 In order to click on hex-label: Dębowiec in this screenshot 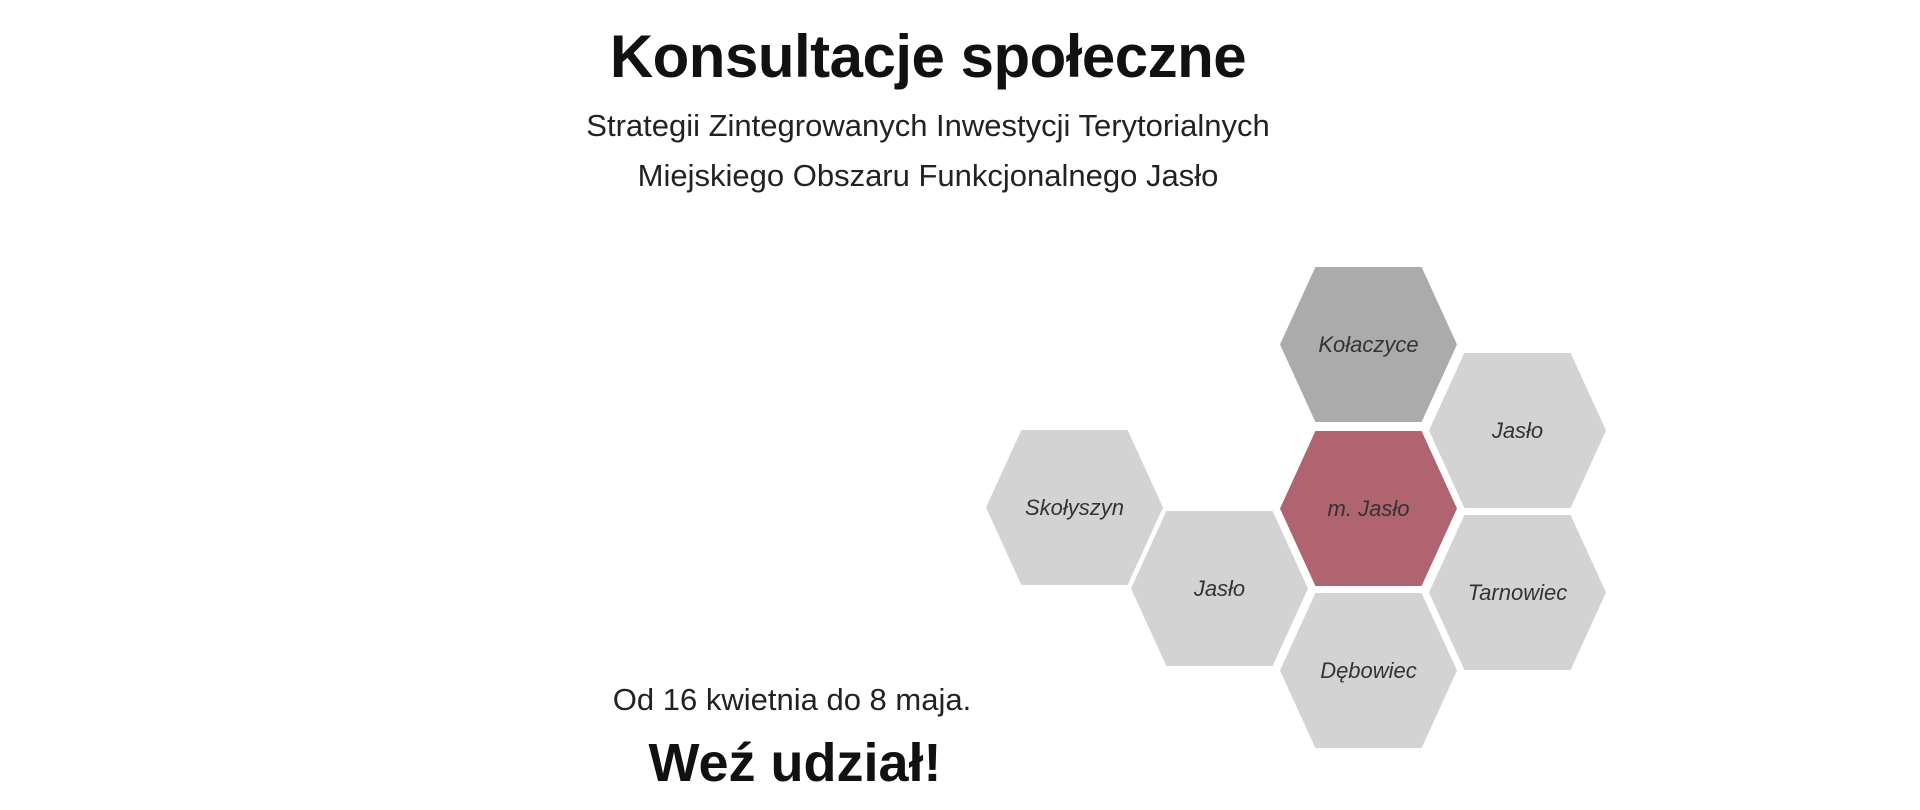, I will do `click(1368, 670)`.